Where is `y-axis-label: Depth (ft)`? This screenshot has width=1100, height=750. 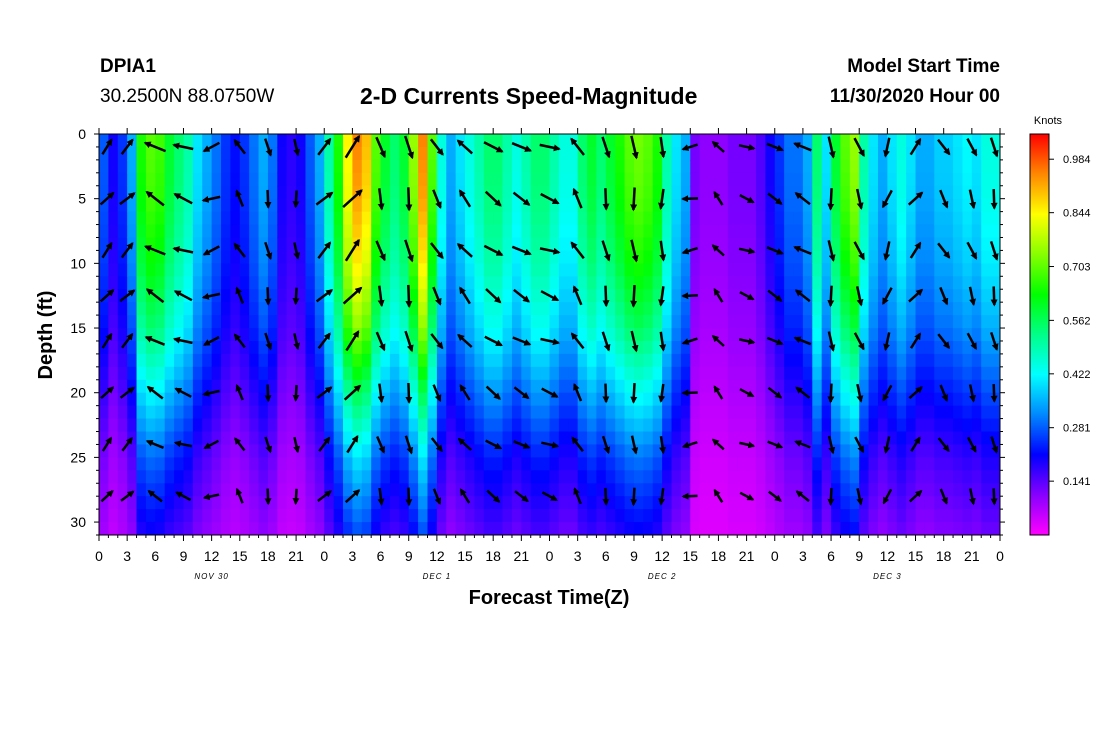
y-axis-label: Depth (ft) is located at coordinates (46, 335).